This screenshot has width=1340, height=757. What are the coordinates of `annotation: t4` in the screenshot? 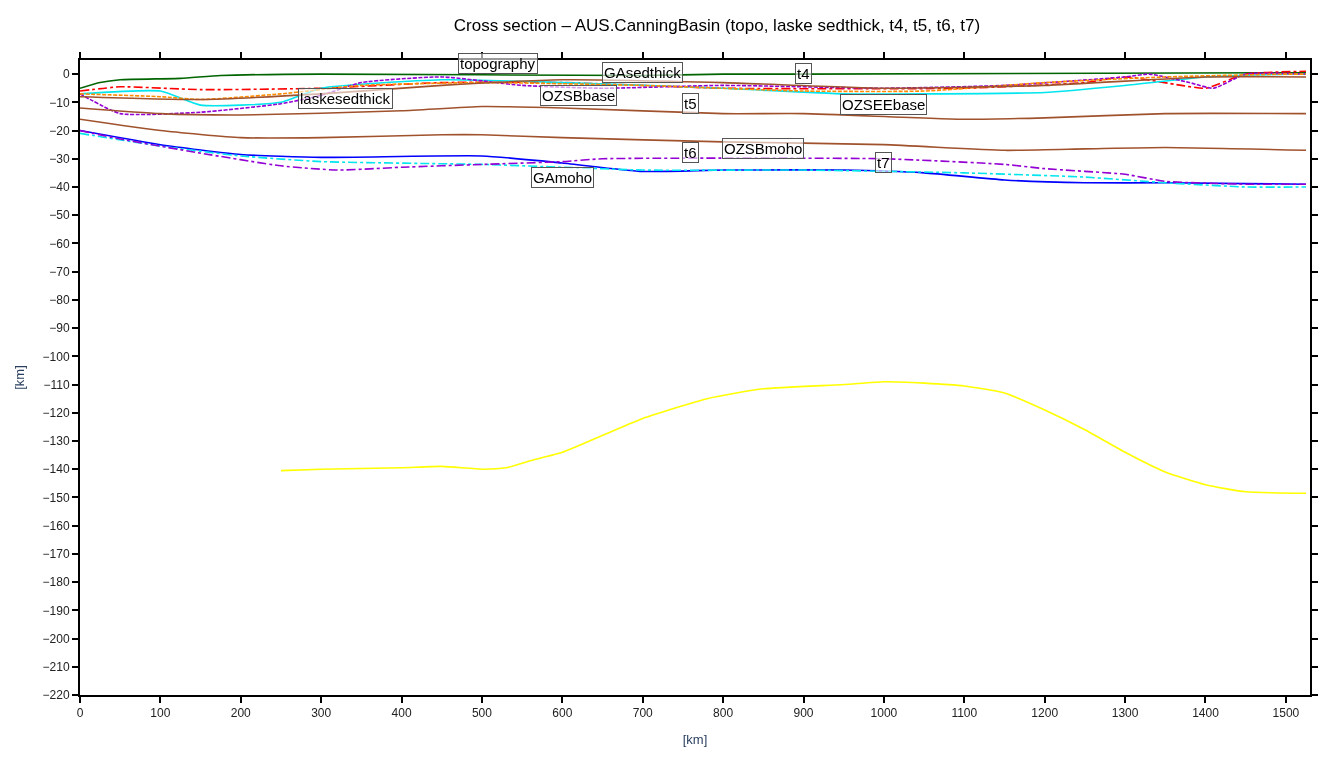 It's located at (803, 73).